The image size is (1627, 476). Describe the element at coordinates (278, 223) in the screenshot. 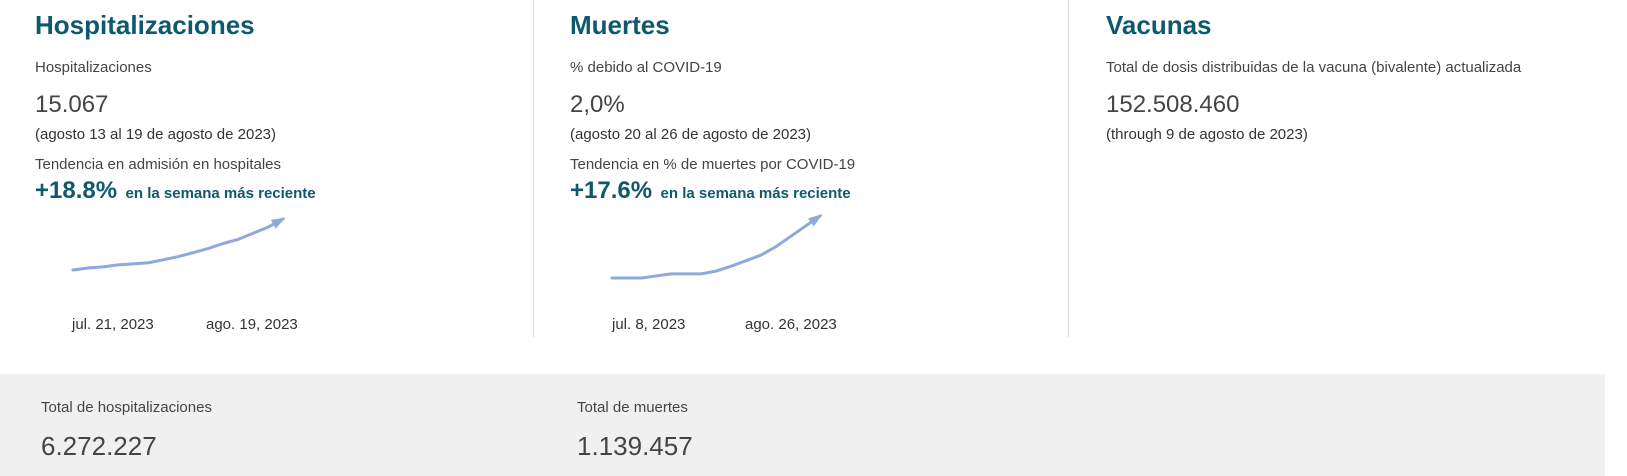

I see `hospitalizations-sparkline-arrow-head` at that location.